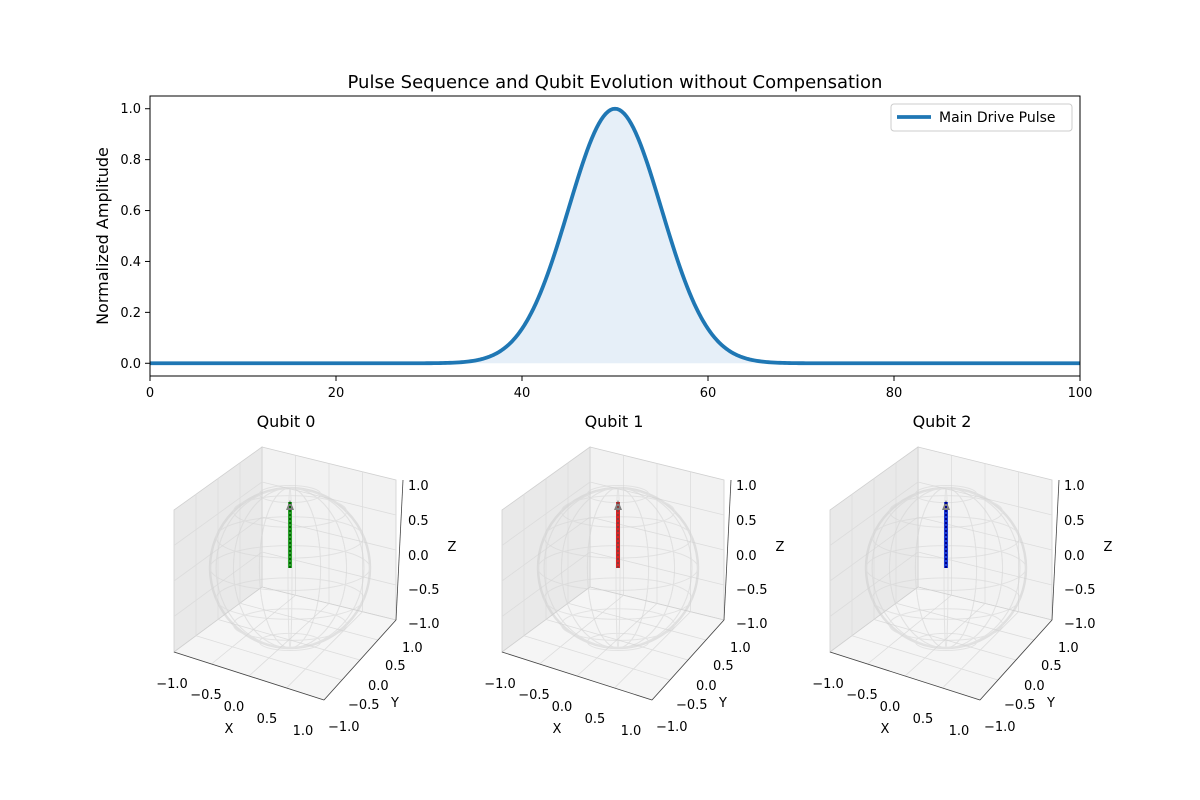 This screenshot has height=800, width=1200. Describe the element at coordinates (150, 393) in the screenshot. I see `x-tick-label: 0` at that location.